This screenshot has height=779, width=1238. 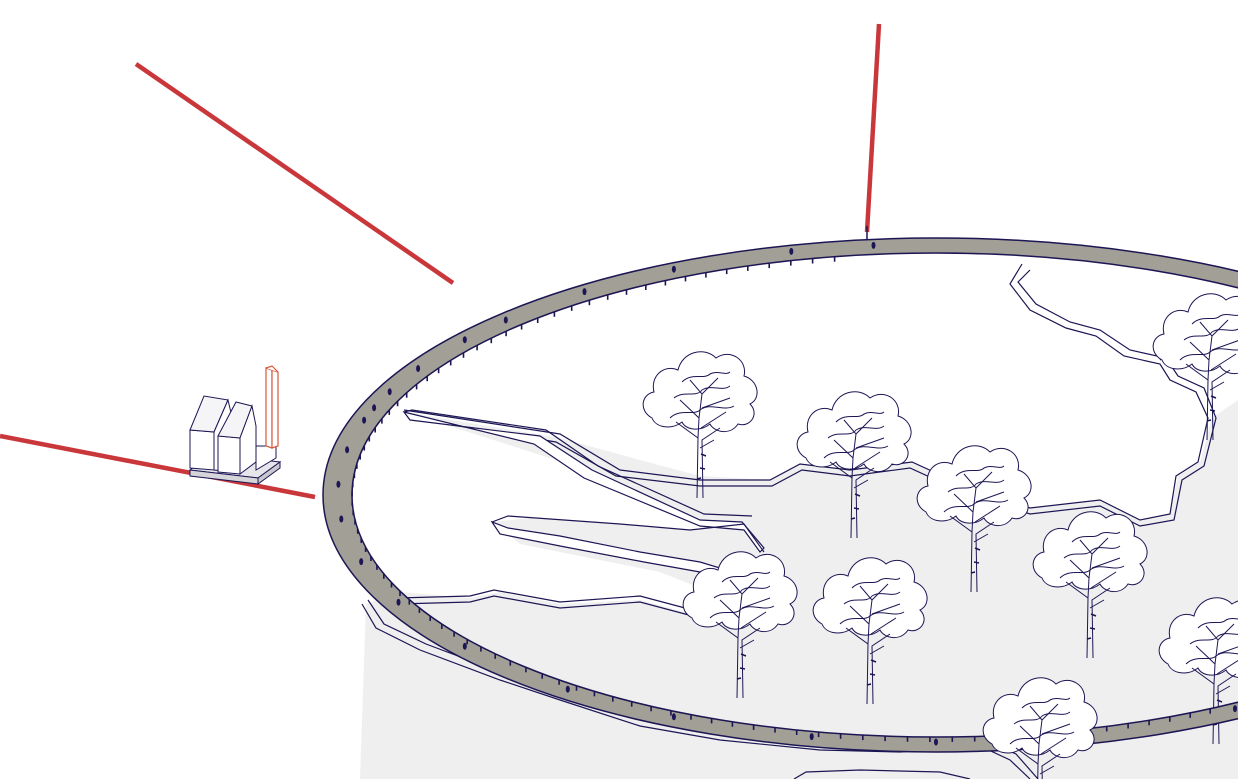 I want to click on view-line-west, so click(x=158, y=466).